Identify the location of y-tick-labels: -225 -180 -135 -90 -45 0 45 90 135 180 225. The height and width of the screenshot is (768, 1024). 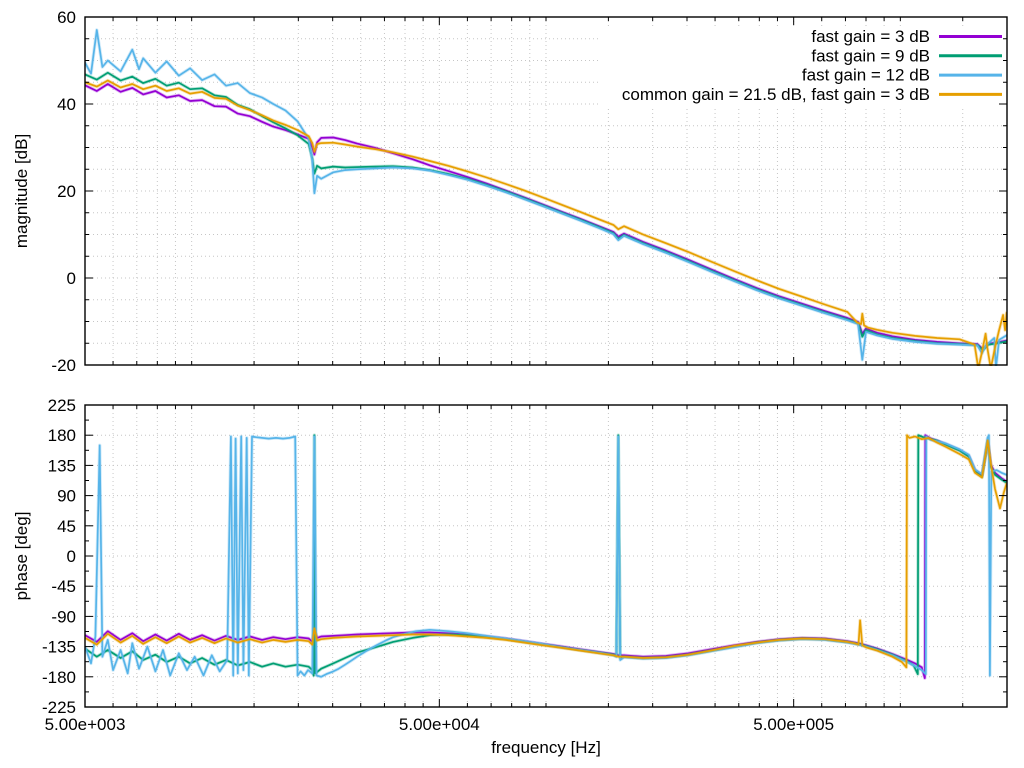
(59, 556).